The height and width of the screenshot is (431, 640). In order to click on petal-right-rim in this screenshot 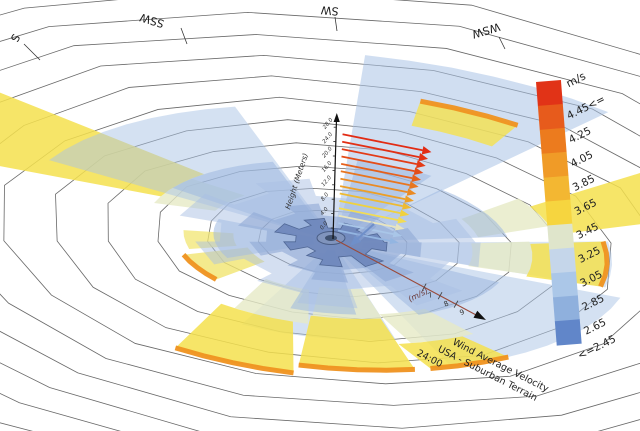, I will do `click(604, 264)`.